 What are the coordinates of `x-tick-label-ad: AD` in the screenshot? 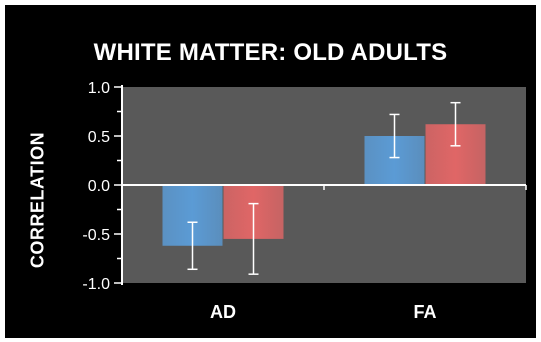 It's located at (223, 312).